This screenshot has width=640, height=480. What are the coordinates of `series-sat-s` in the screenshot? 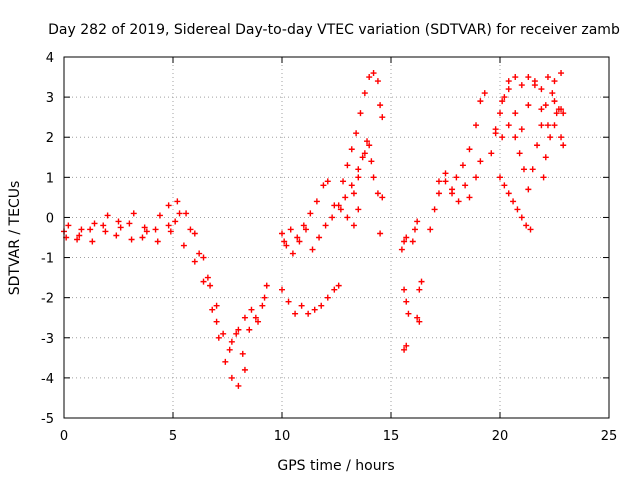 It's located at (553, 143).